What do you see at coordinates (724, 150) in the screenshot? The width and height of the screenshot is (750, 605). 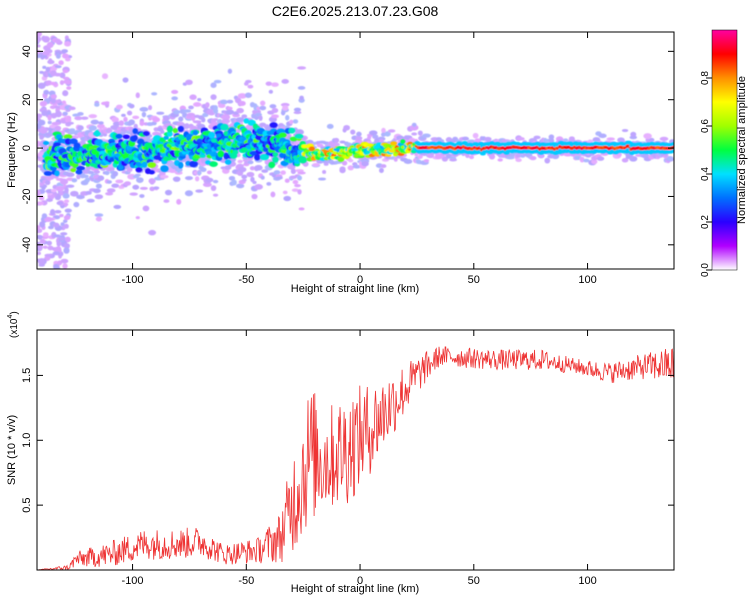 I see `colorbar-swatch` at bounding box center [724, 150].